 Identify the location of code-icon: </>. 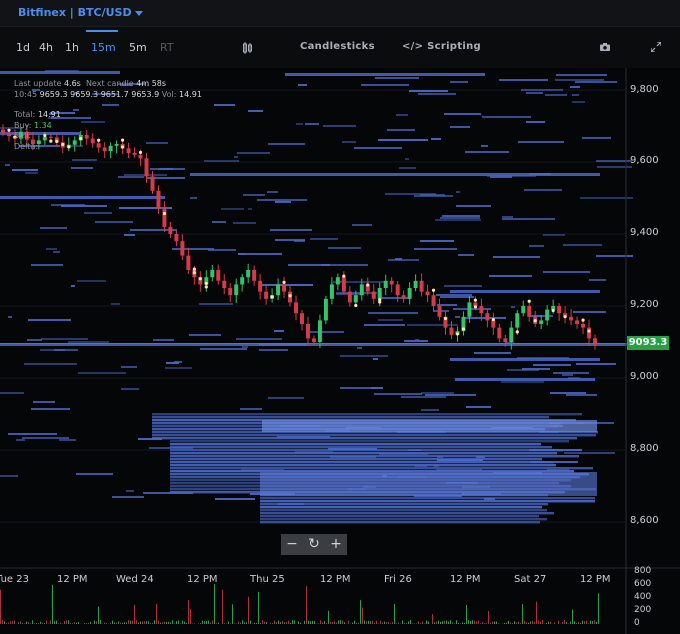
(413, 46).